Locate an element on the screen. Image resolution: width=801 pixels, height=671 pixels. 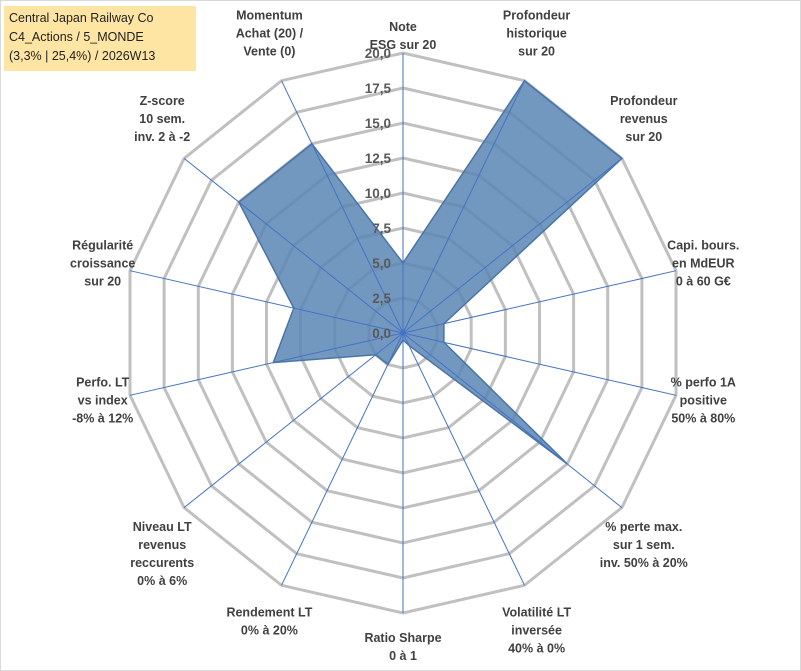
axis-label: Profondeur historique sur 20 is located at coordinates (536, 34).